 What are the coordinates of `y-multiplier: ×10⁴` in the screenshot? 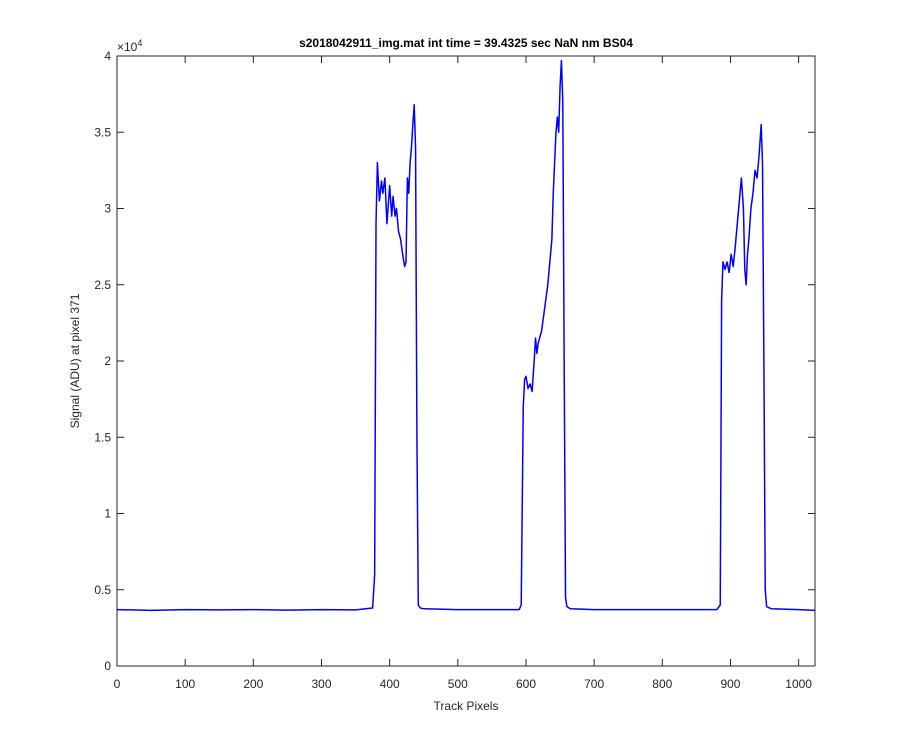 It's located at (129, 46).